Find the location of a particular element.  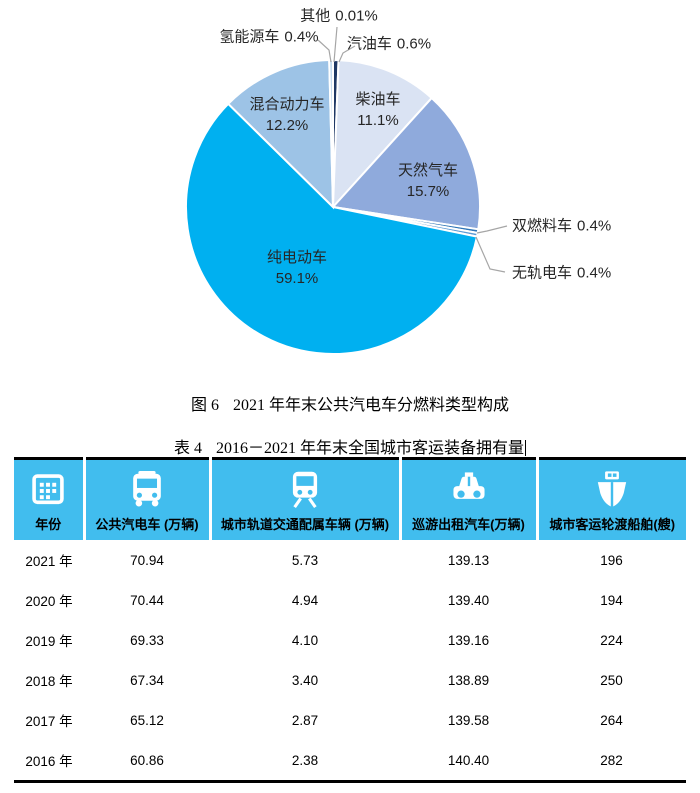

pie-label-dual-fuel: 双燃料车 0.4% is located at coordinates (561, 226).